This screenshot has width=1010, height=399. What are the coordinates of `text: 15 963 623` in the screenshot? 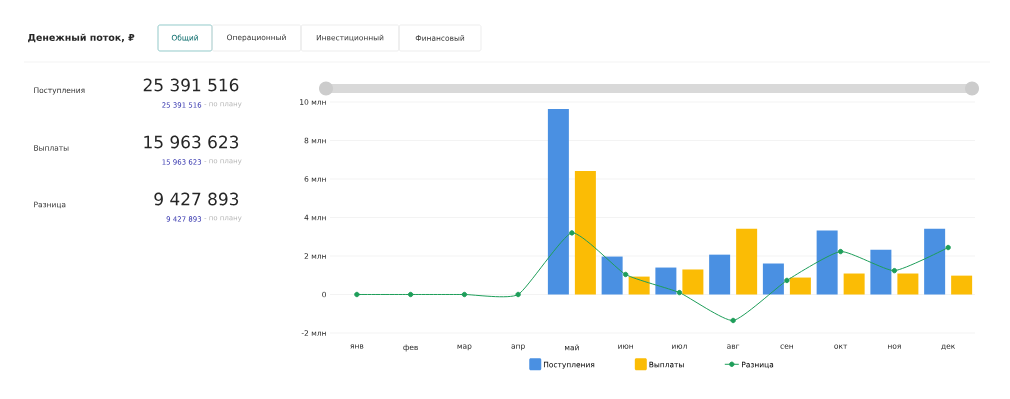 It's located at (191, 142).